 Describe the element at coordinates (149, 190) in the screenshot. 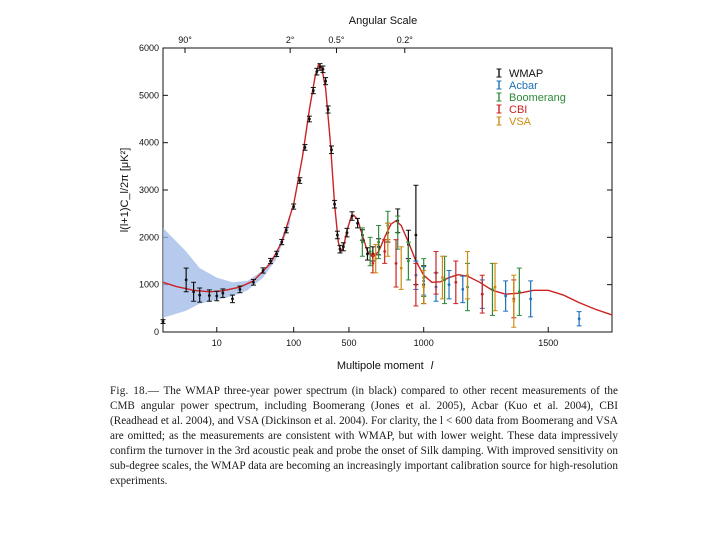

I see `y-tick-label: 3000` at that location.